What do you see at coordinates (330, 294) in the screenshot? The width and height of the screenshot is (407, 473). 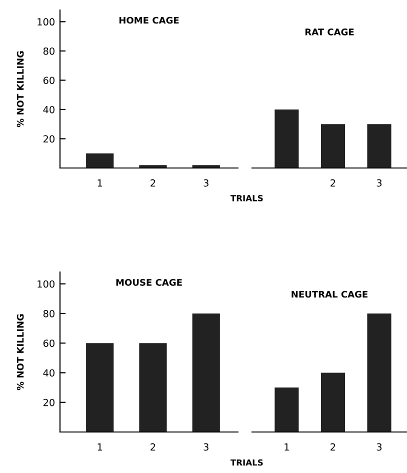 I see `text: NEUTRAL CAGE` at bounding box center [330, 294].